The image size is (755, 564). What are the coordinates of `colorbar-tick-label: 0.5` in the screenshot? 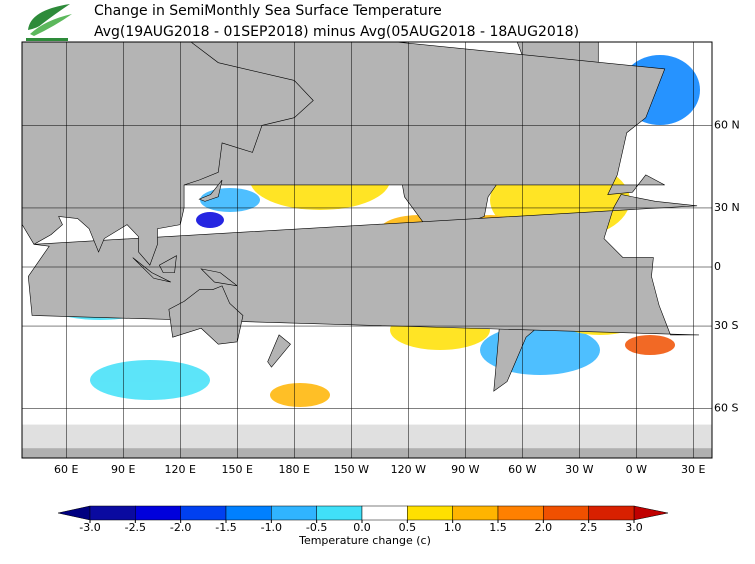 It's located at (408, 527).